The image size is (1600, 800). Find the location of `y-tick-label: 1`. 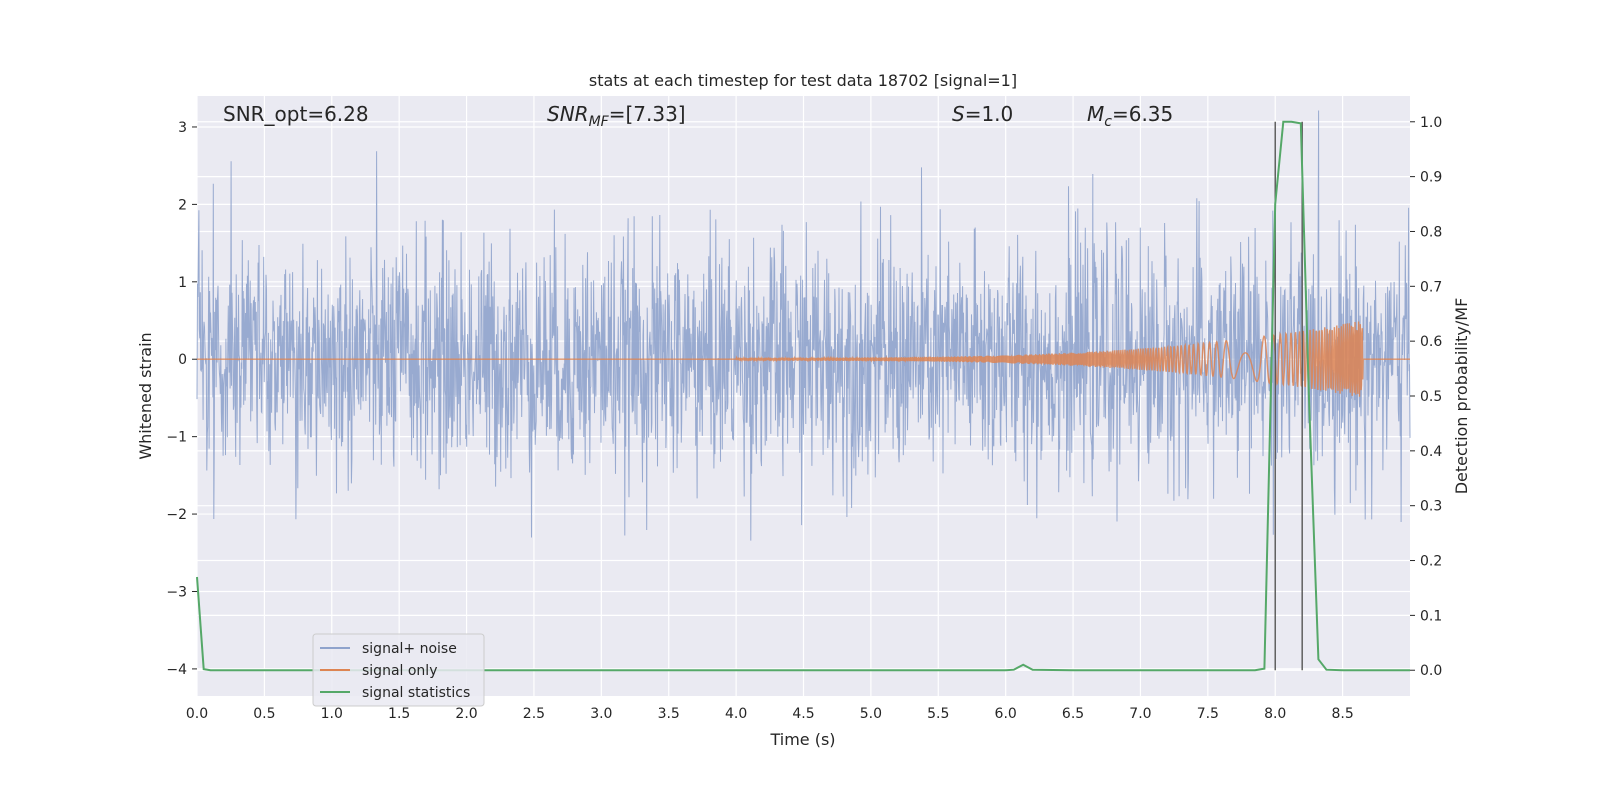

y-tick-label: 1 is located at coordinates (182, 283).